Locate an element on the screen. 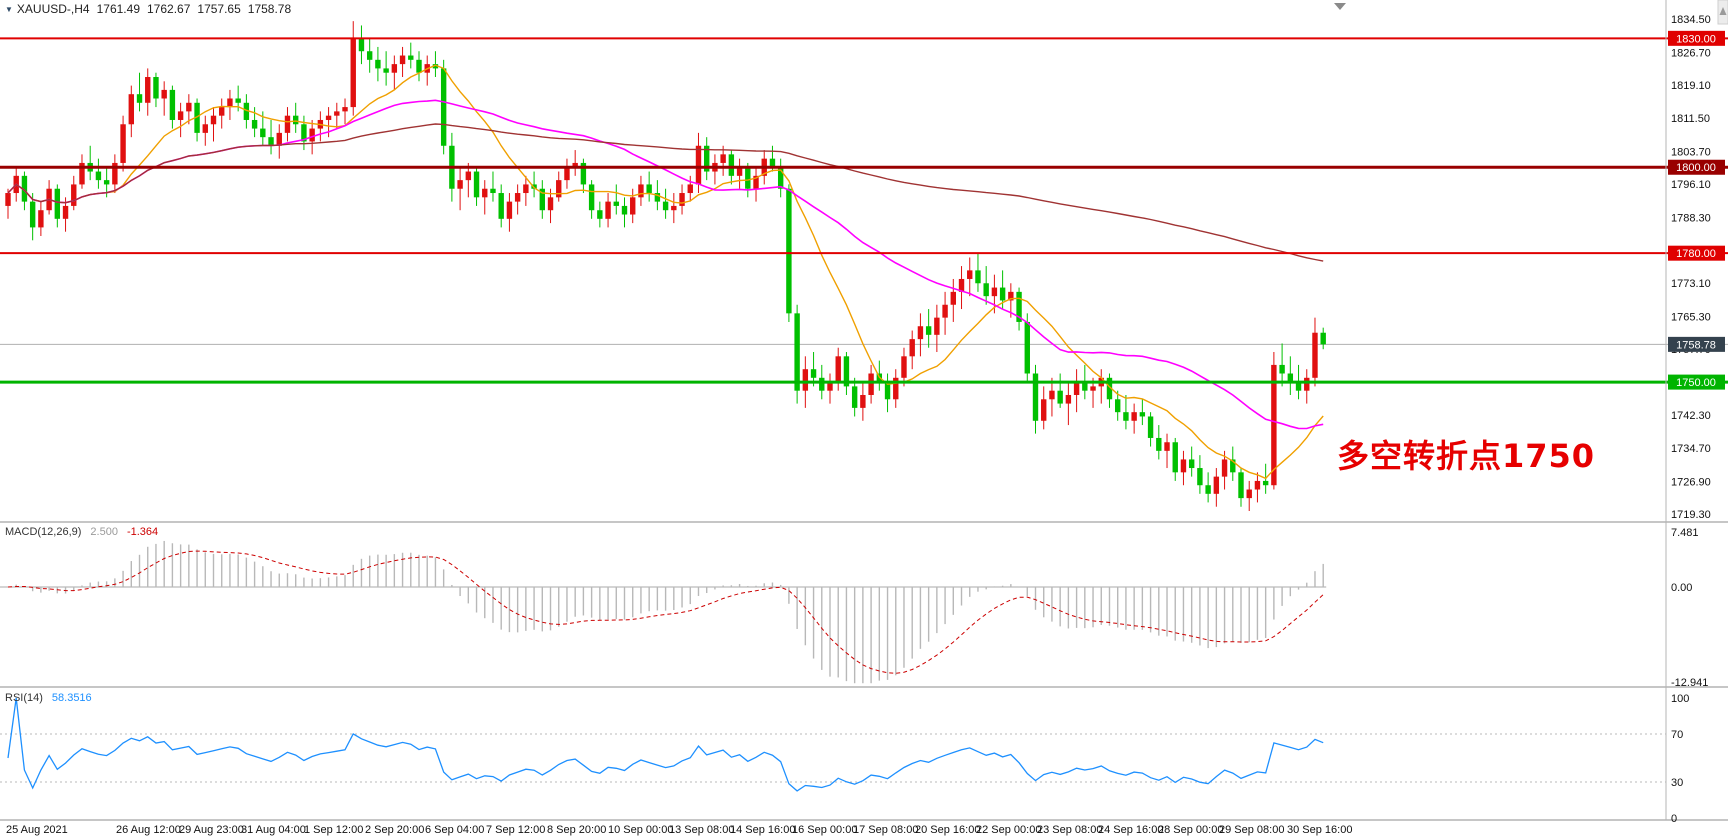  svg-text: 13 Sep 08:00 is located at coordinates (701, 830).